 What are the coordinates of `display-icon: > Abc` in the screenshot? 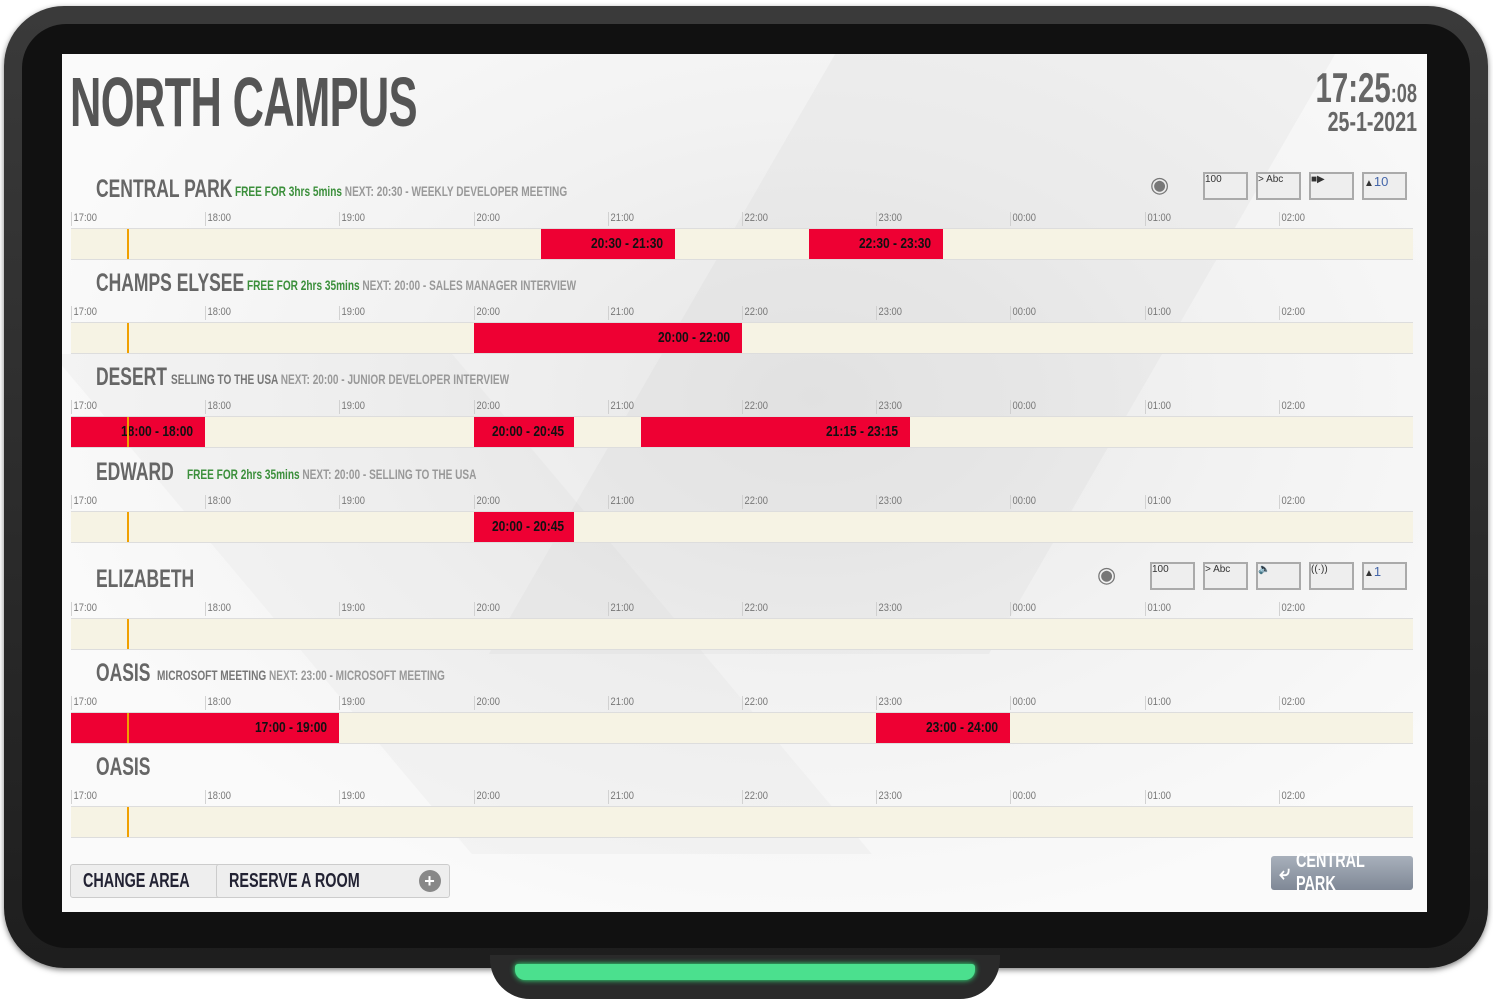 It's located at (1278, 186).